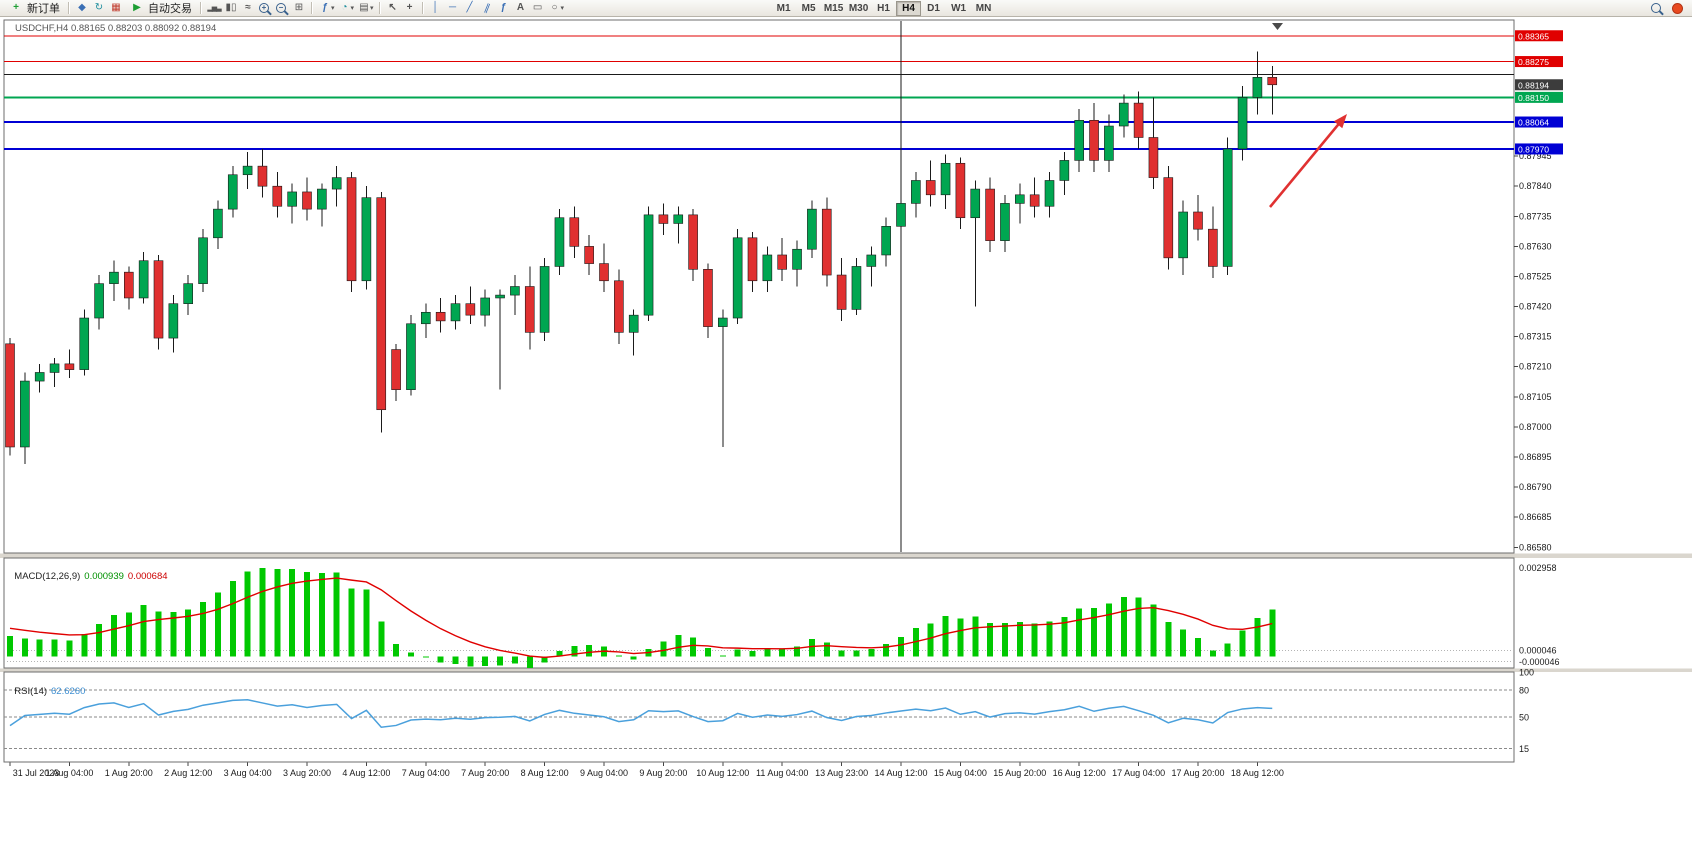 This screenshot has height=848, width=1692. I want to click on clock-icon: ◔, so click(344, 7).